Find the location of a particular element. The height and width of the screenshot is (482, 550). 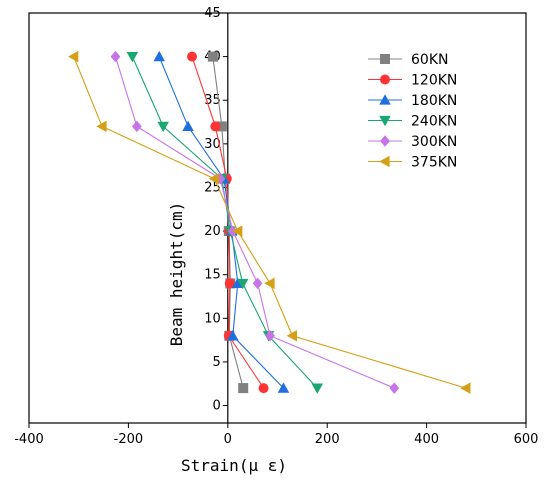

x-axis-ticks: -400 -200 0 200 400 600 is located at coordinates (276, 435).